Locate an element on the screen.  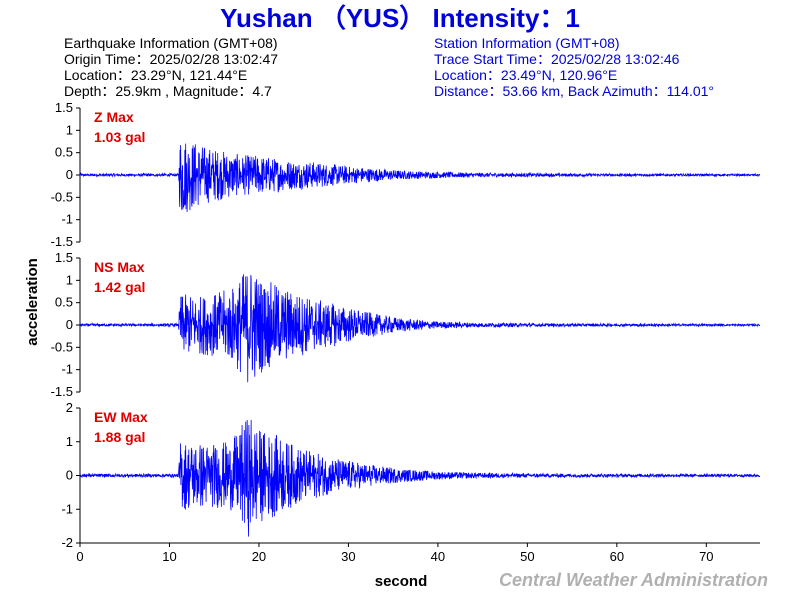
max-component-label: EW Max is located at coordinates (121, 417).